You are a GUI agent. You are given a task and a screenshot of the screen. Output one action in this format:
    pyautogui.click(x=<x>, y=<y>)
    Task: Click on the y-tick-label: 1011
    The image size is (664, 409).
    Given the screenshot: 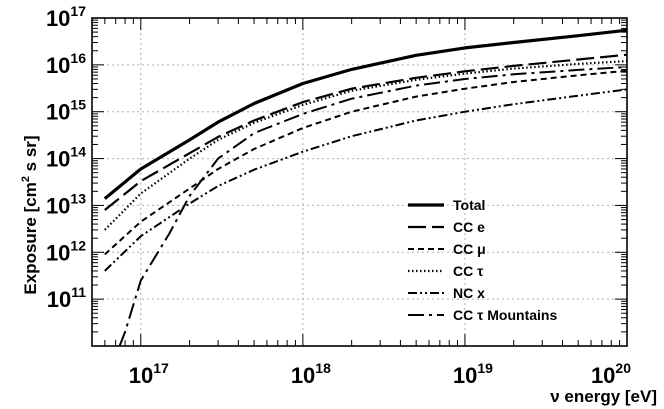 What is the action you would take?
    pyautogui.click(x=66, y=298)
    